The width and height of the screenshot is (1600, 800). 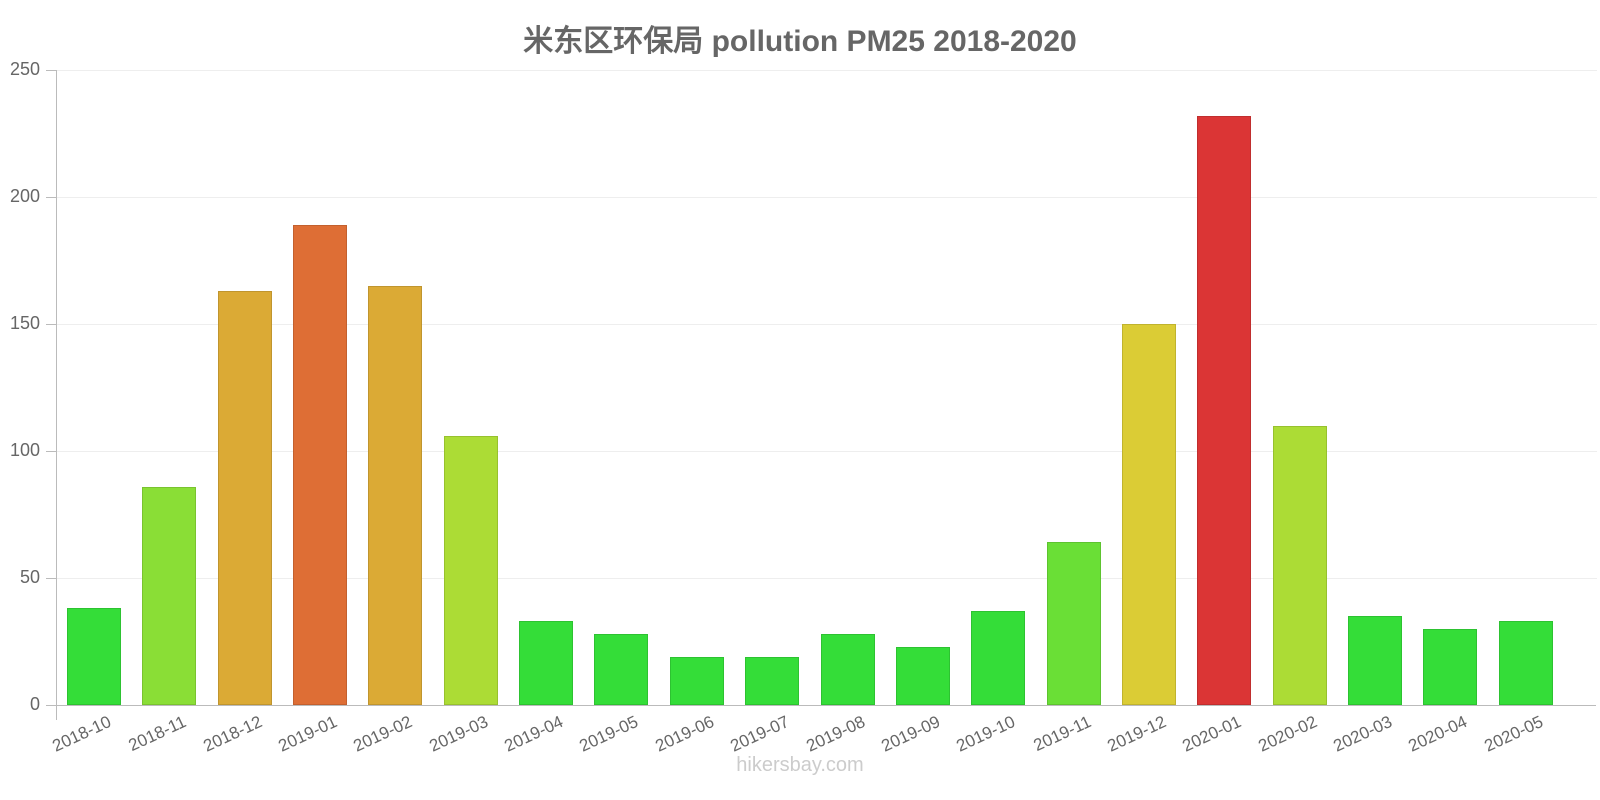 What do you see at coordinates (24, 196) in the screenshot?
I see `y-tick-label: 200` at bounding box center [24, 196].